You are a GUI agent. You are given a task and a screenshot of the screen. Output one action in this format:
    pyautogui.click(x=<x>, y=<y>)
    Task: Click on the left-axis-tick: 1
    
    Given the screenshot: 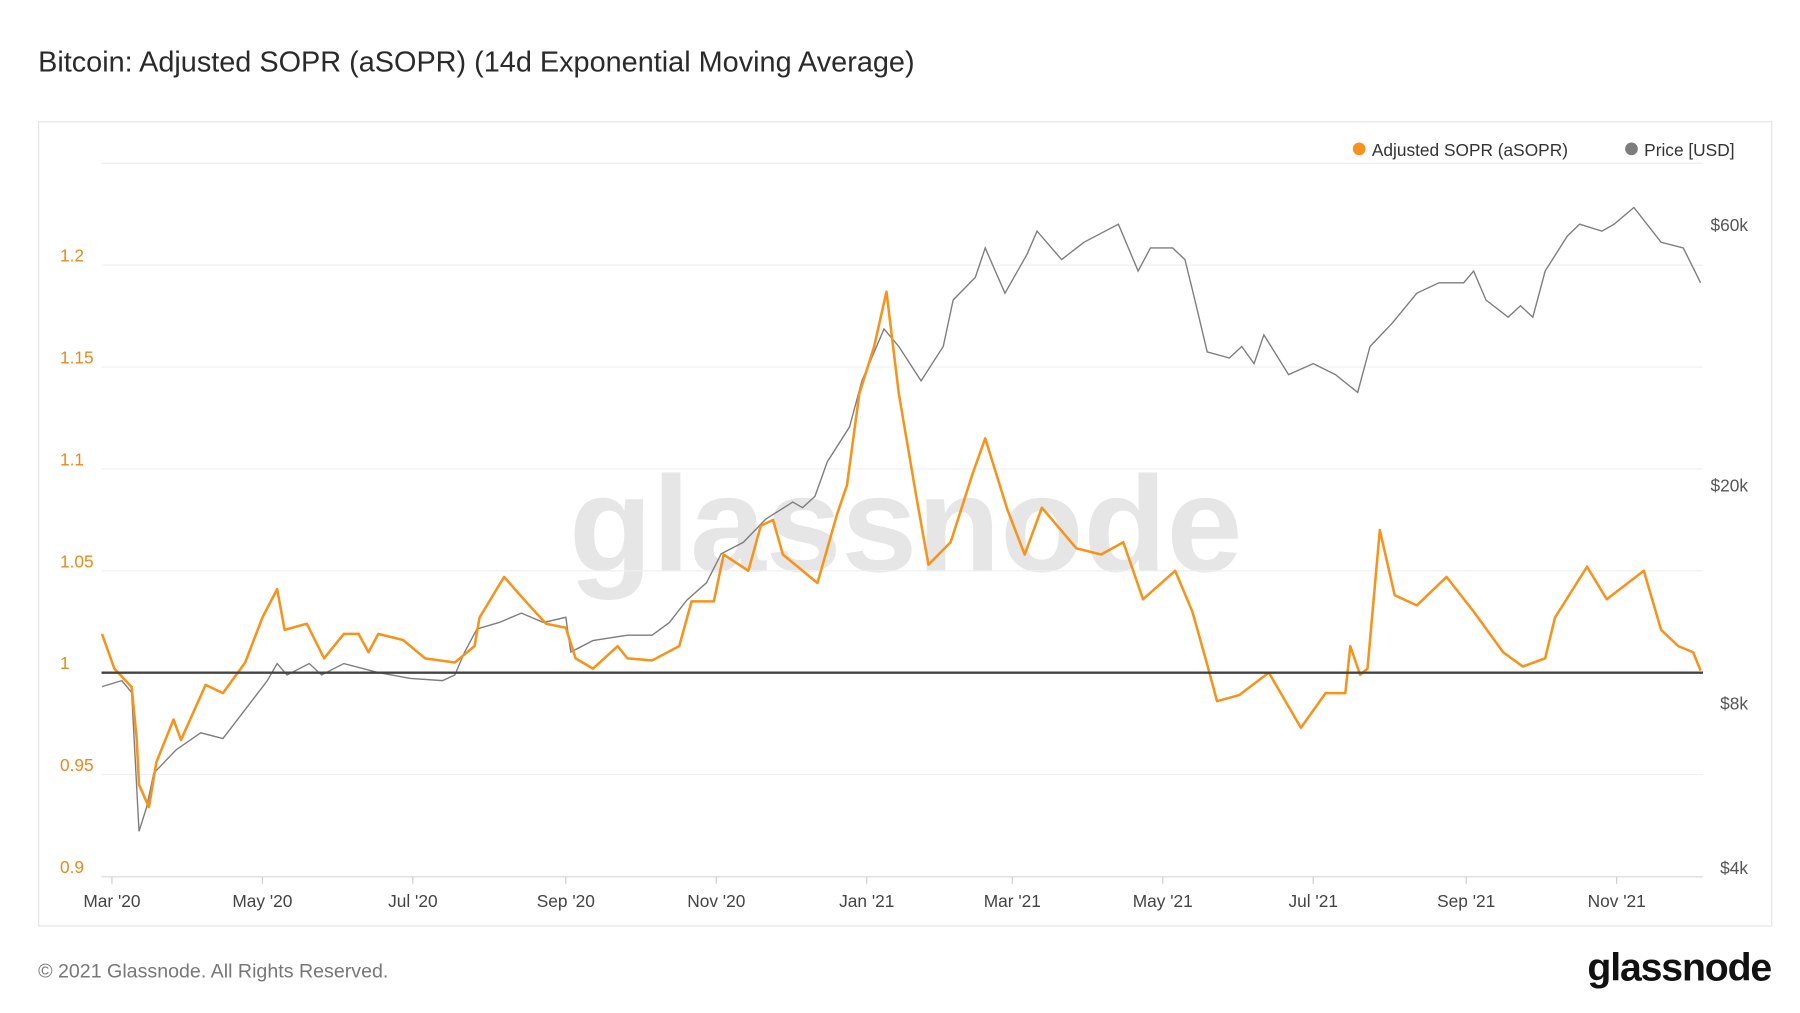 What is the action you would take?
    pyautogui.click(x=65, y=663)
    